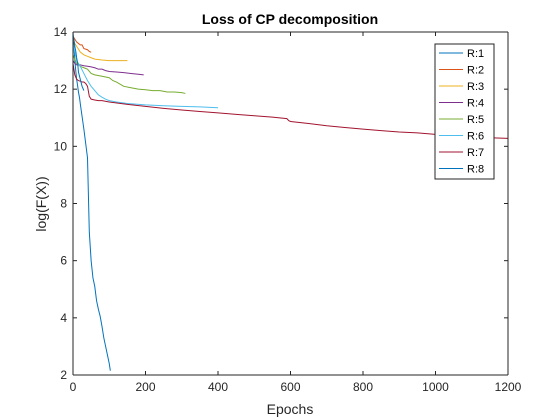  Describe the element at coordinates (290, 19) in the screenshot. I see `chart-title: Loss of CP decomposition` at that location.